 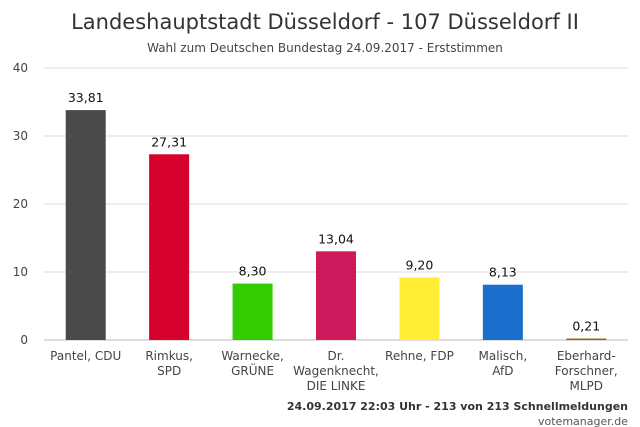 I want to click on y-tick-label: 40, so click(x=20, y=68).